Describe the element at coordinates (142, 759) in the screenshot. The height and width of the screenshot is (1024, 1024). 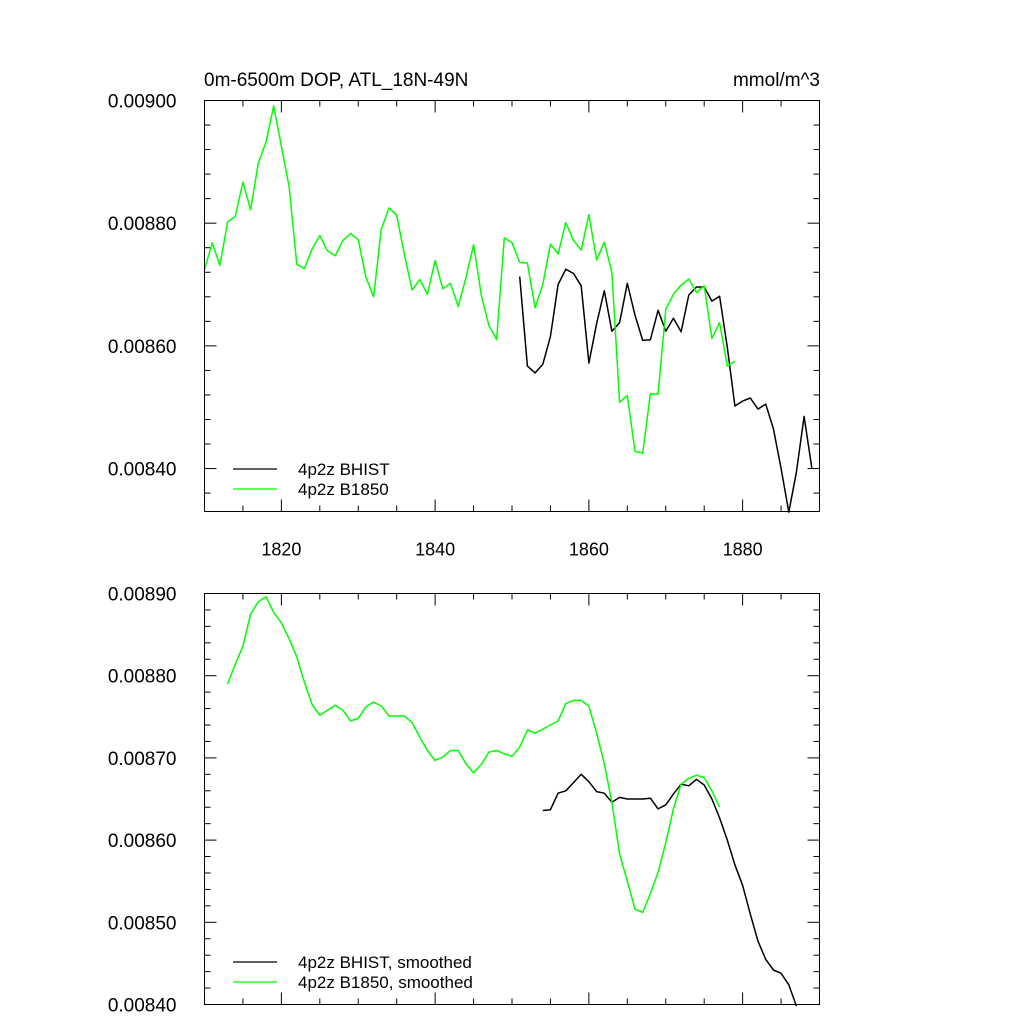
I see `y-tick-label: 0.00870` at that location.